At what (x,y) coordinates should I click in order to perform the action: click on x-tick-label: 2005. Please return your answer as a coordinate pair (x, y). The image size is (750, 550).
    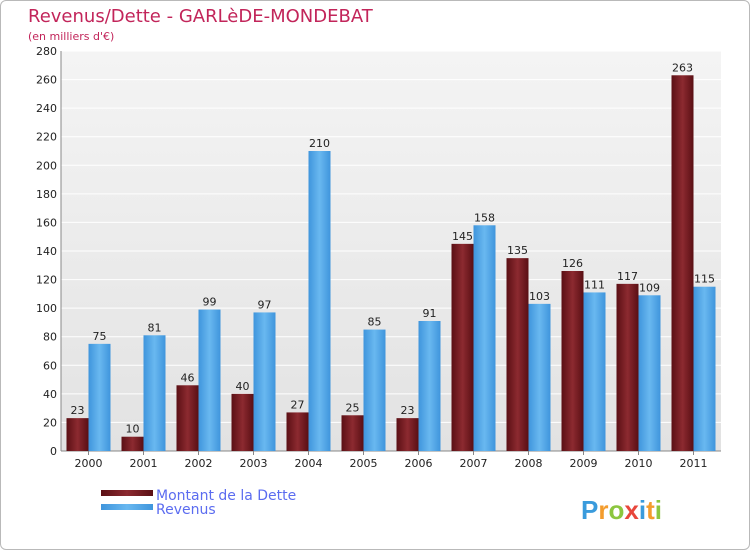
    Looking at the image, I should click on (364, 463).